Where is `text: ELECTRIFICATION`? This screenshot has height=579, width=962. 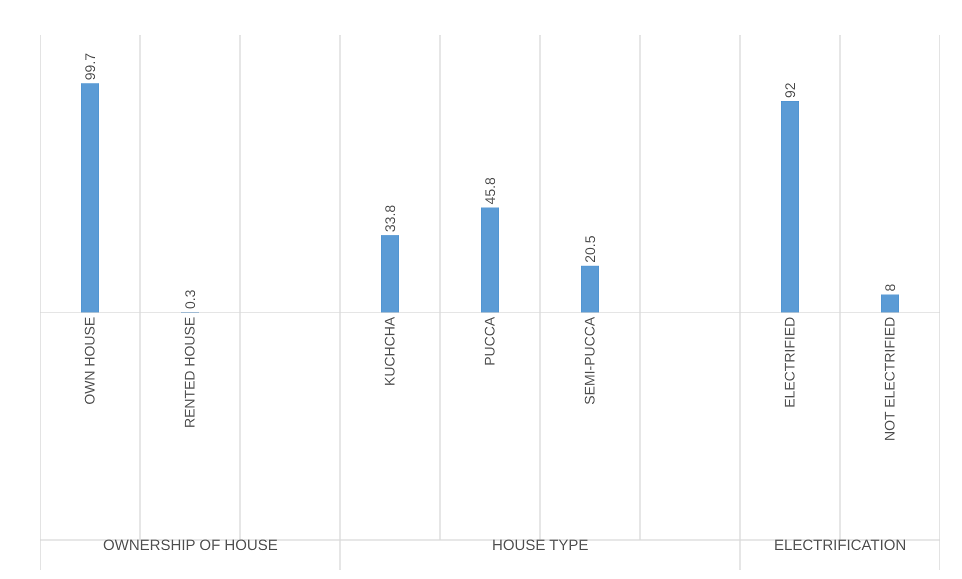
text: ELECTRIFICATION is located at coordinates (840, 545).